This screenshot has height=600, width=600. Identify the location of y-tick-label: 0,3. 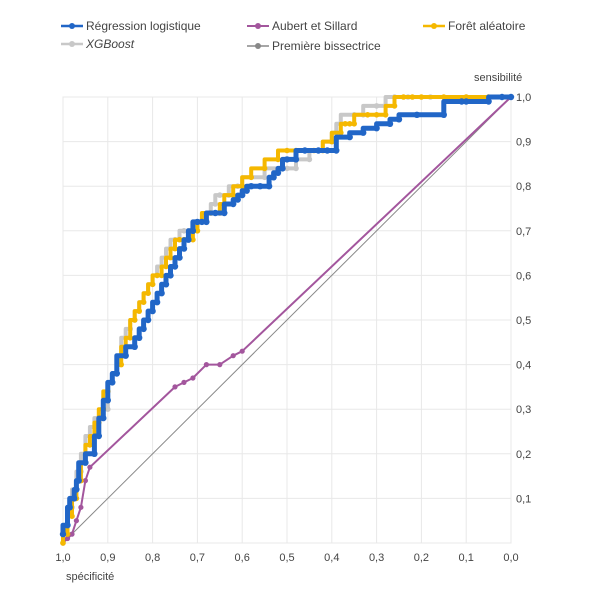
(523, 410).